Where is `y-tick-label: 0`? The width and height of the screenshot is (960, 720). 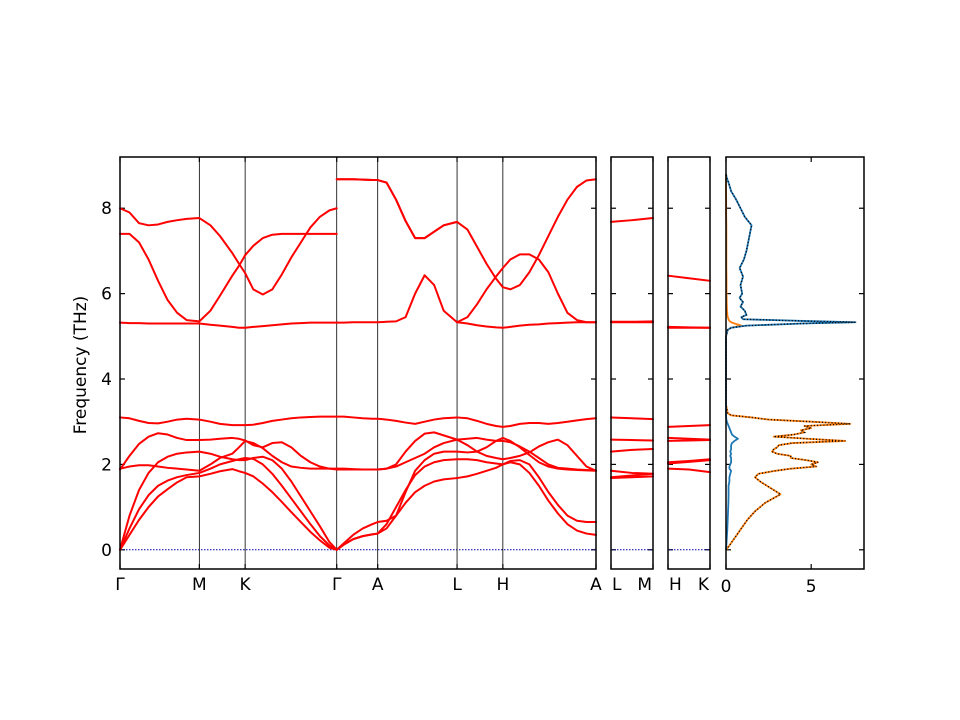
y-tick-label: 0 is located at coordinates (106, 551).